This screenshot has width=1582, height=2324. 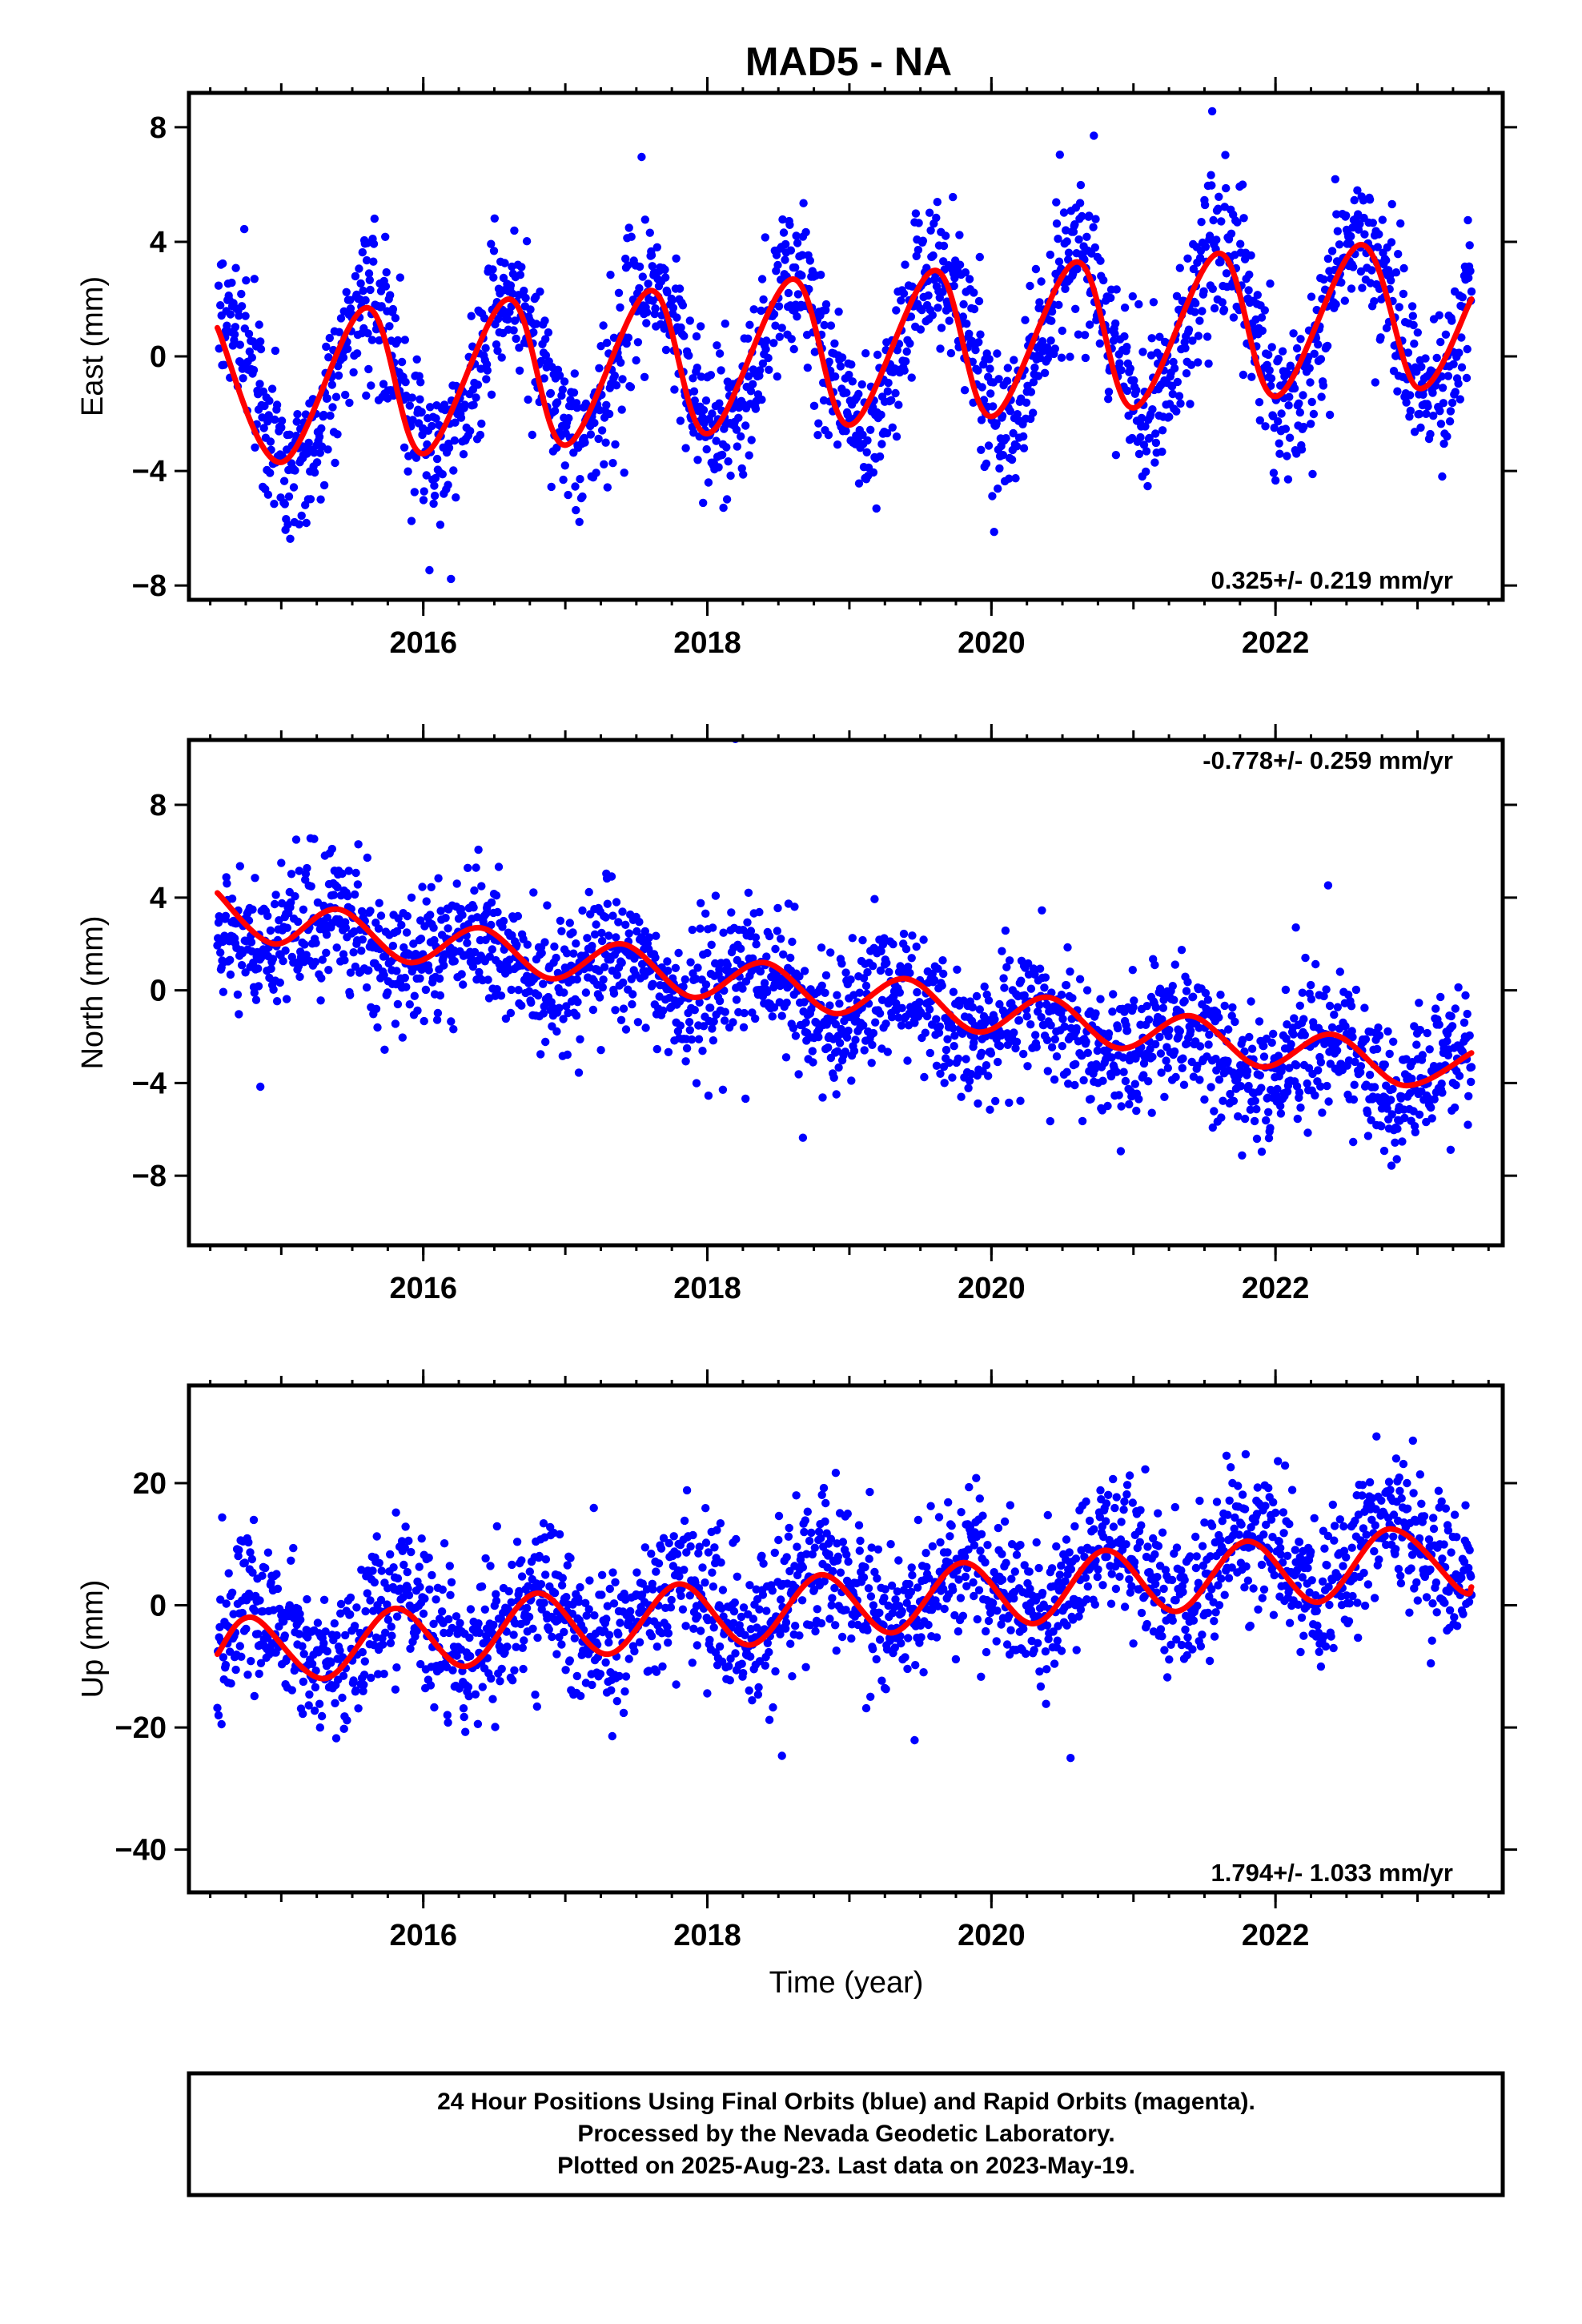 I want to click on chart-title: MAD5 - NA, so click(x=848, y=61).